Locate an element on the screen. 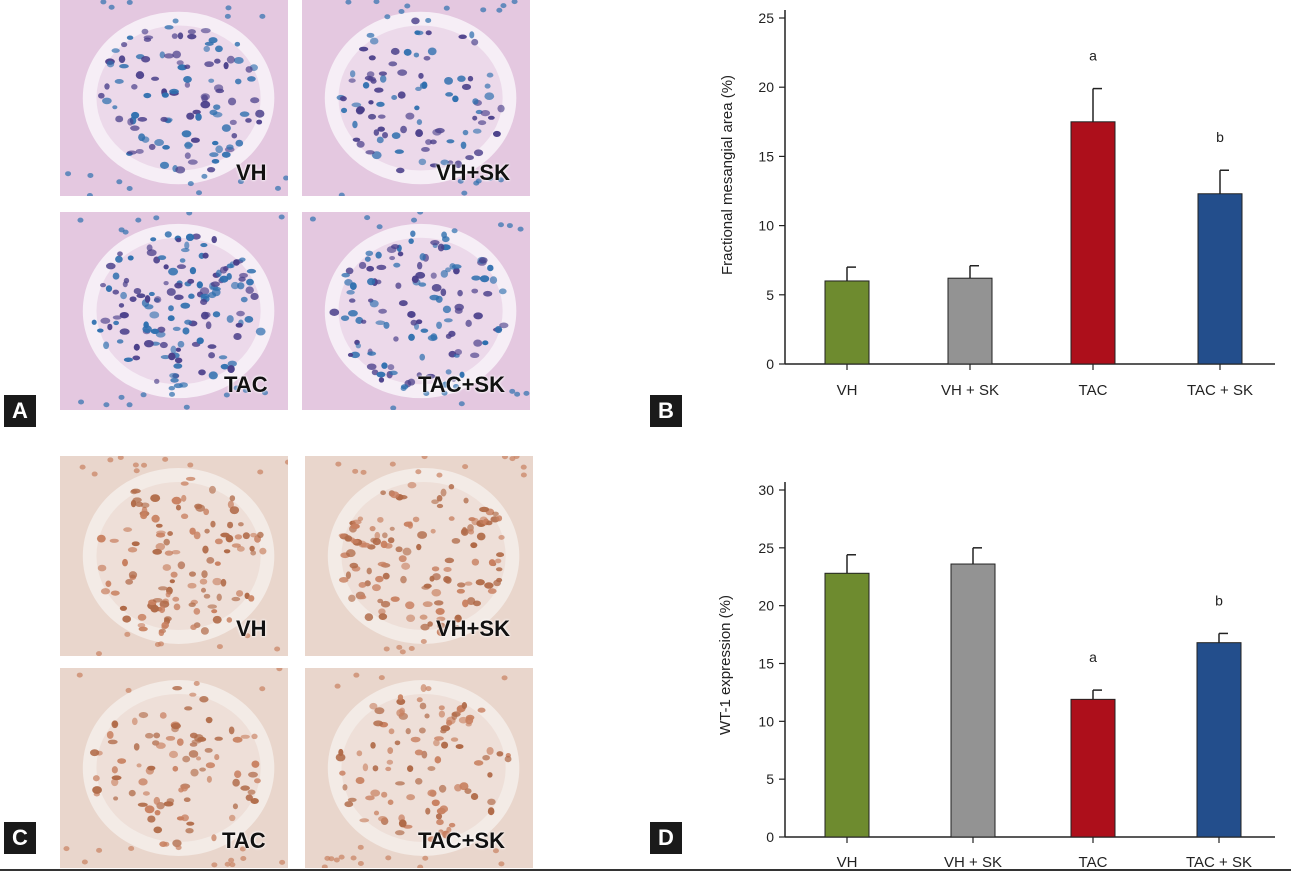 This screenshot has width=1291, height=872. panel-letter-d: D is located at coordinates (666, 838).